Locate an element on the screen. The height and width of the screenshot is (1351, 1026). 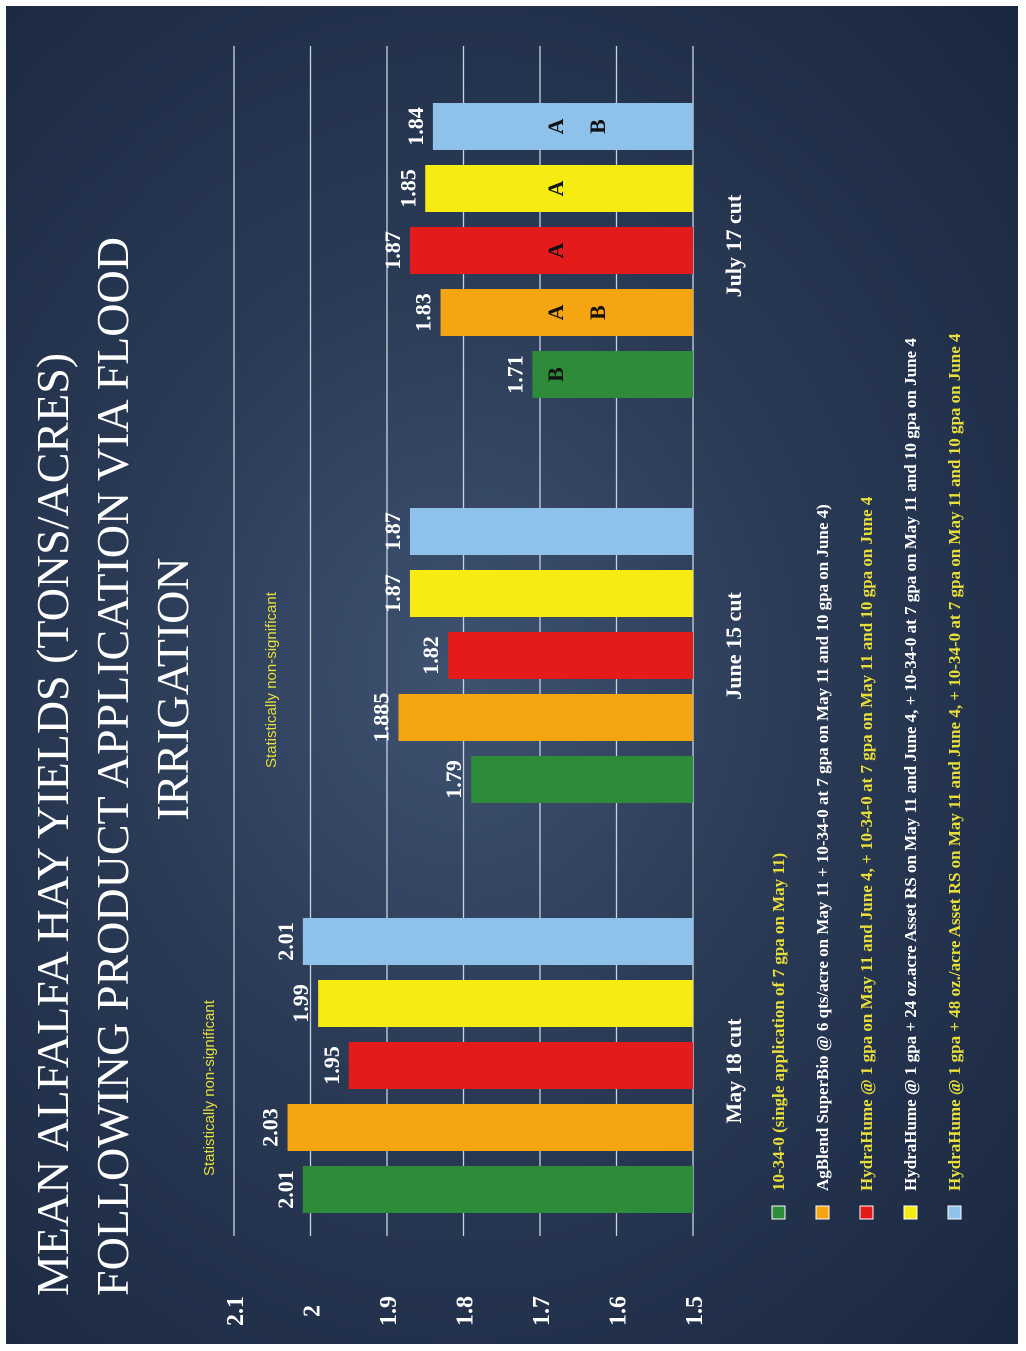
bar-value-label: 1.84 is located at coordinates (415, 126).